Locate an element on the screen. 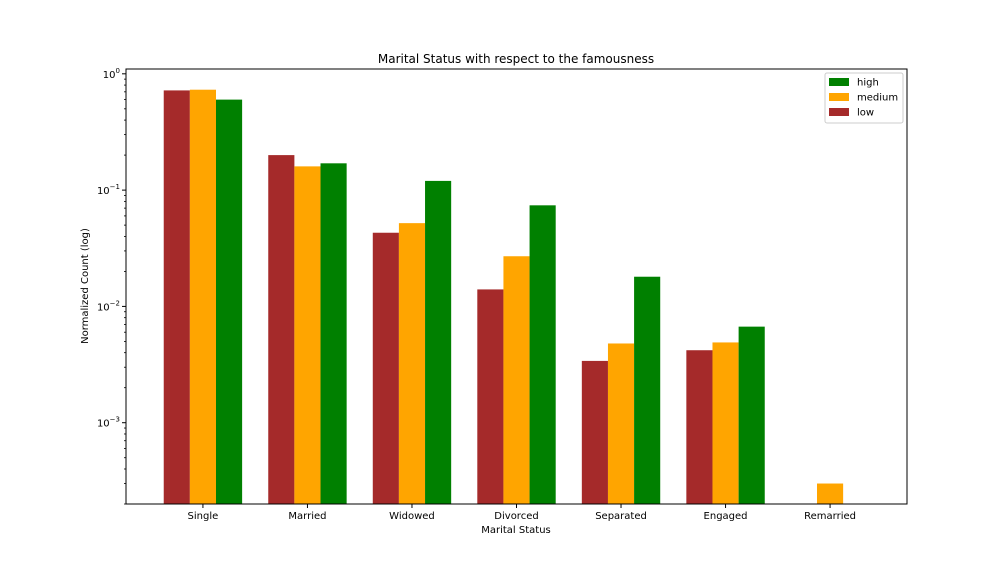 The width and height of the screenshot is (1008, 576). legend-label-medium: medium is located at coordinates (877, 98).